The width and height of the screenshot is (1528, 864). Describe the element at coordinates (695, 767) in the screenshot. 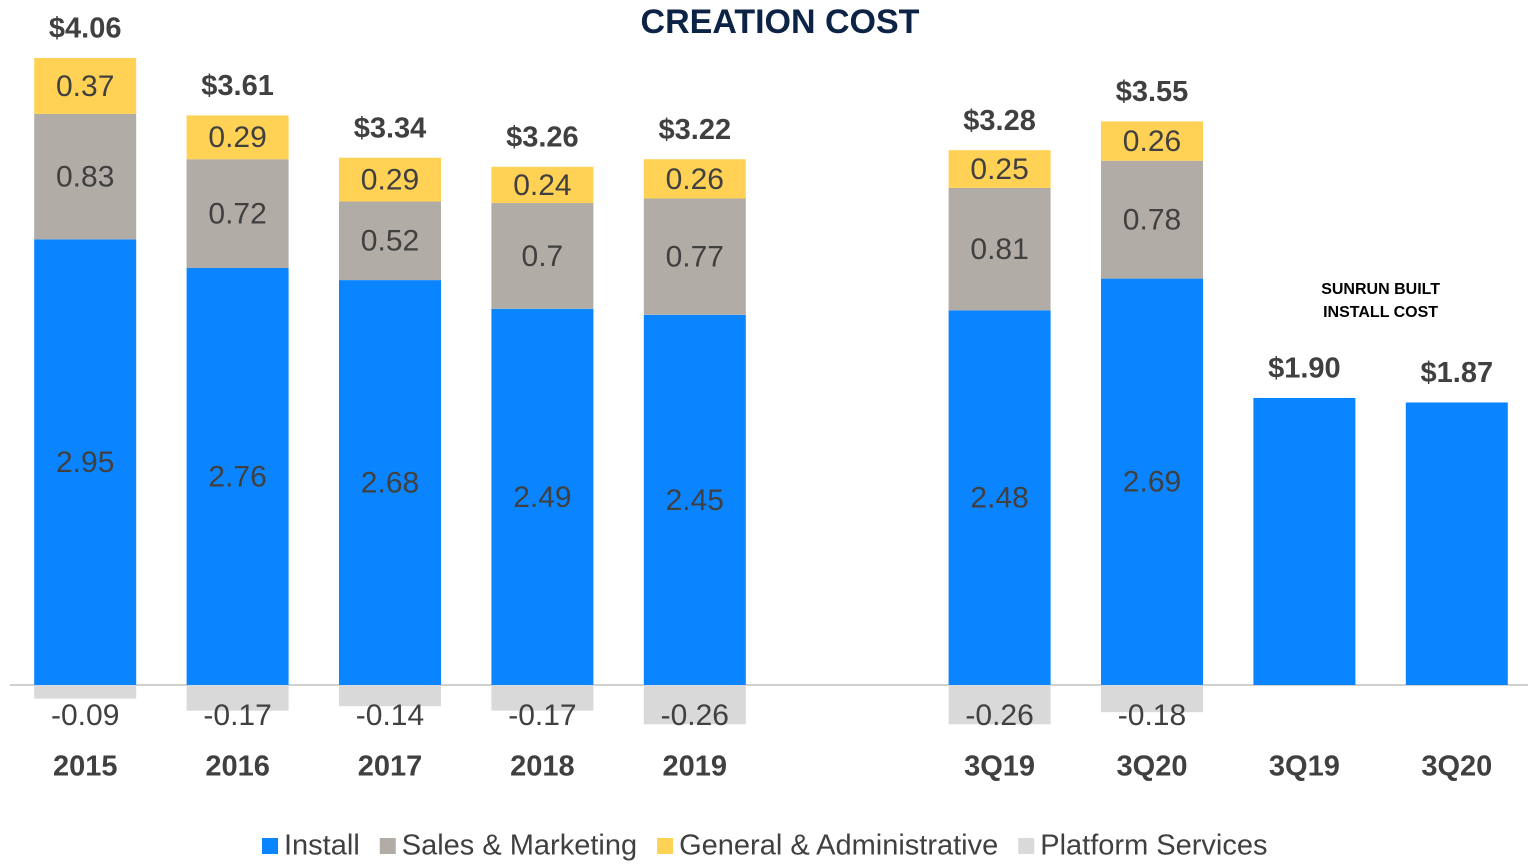

I see `x-tick-label: 2019` at that location.